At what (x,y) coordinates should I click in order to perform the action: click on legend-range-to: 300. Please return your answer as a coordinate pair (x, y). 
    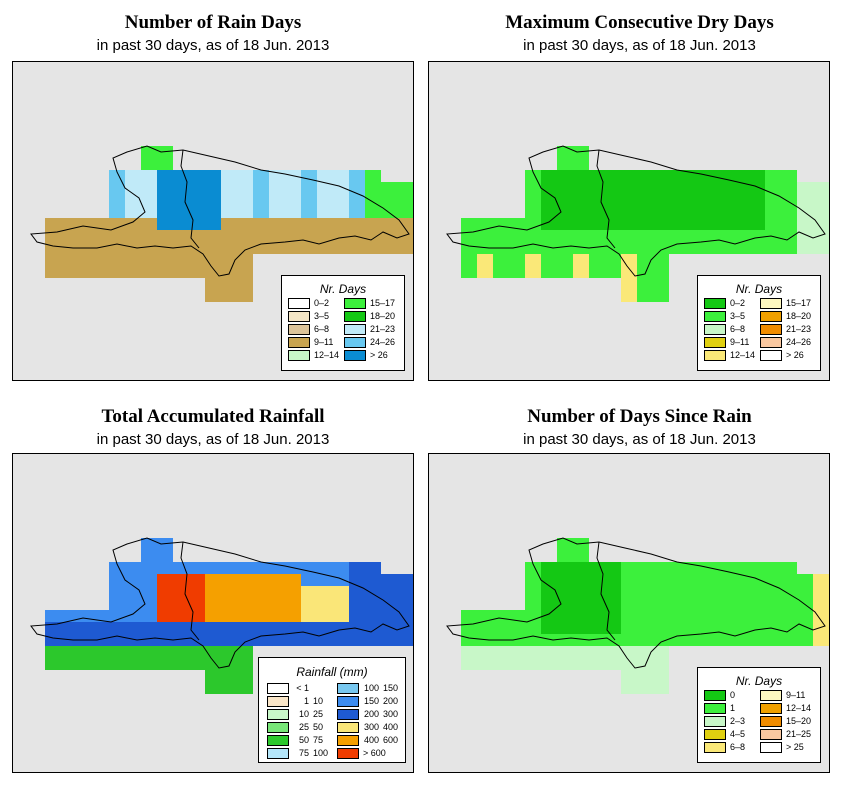
    Looking at the image, I should click on (391, 714).